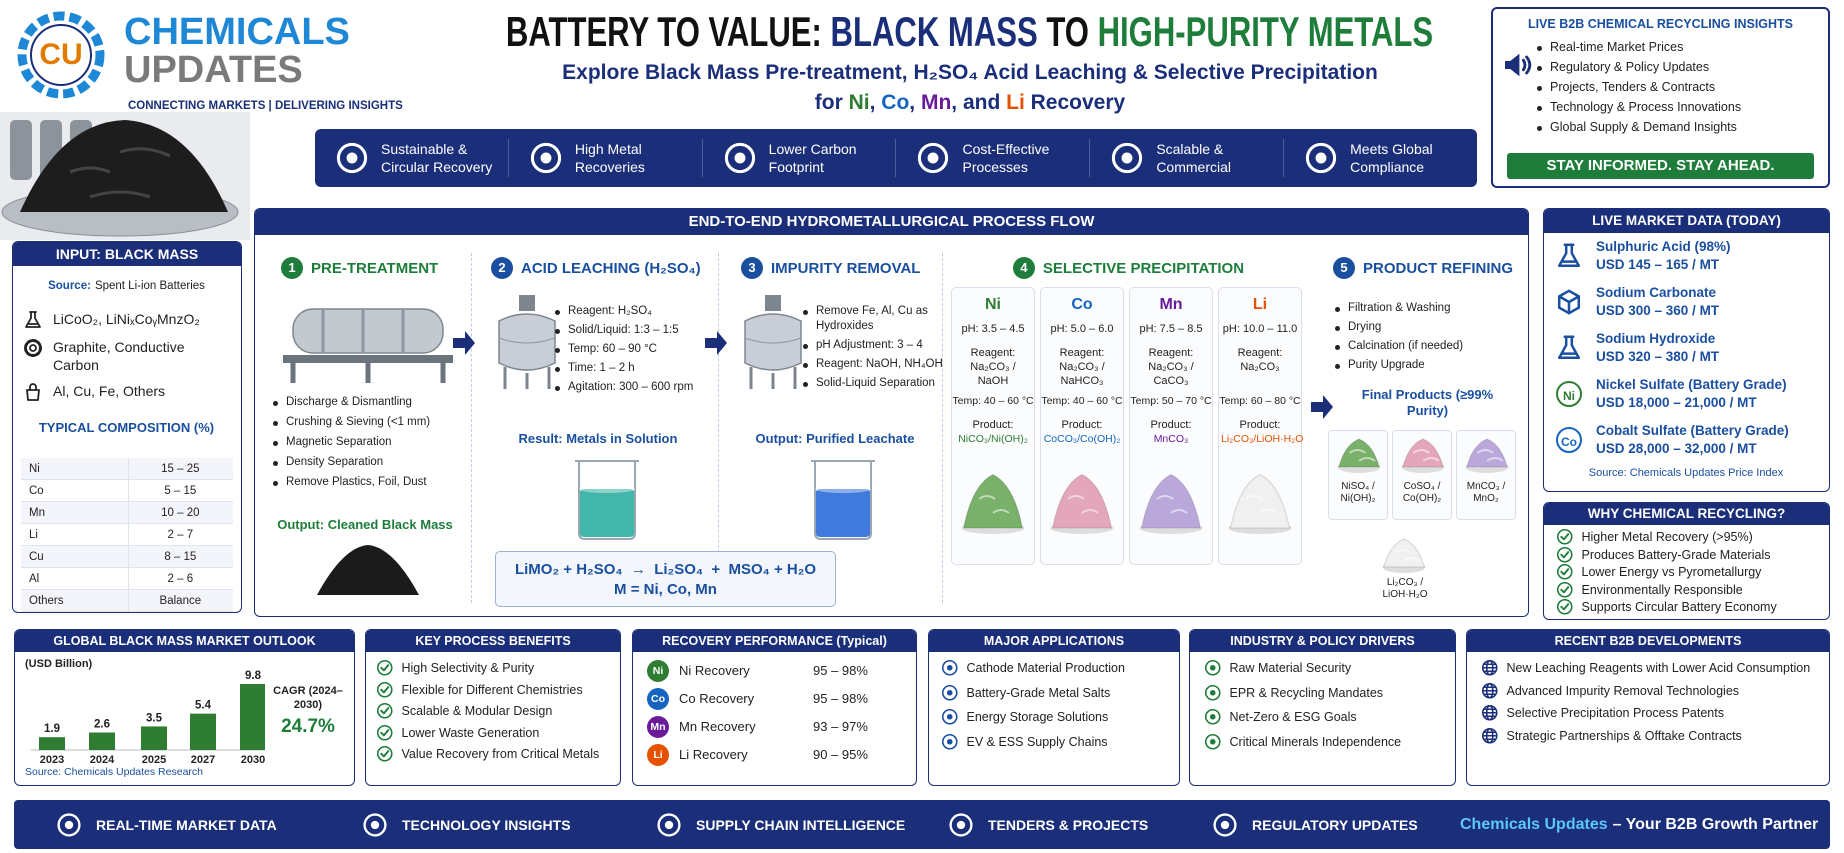  Describe the element at coordinates (1290, 668) in the screenshot. I see `list-text: Raw Material Security` at that location.